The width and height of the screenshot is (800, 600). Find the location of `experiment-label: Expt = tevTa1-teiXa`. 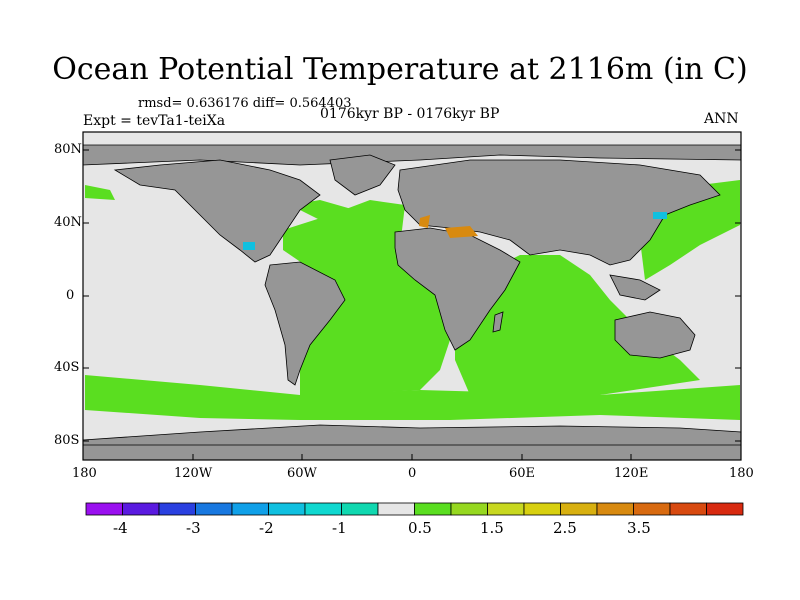

experiment-label: Expt = tevTa1-teiXa is located at coordinates (154, 121).